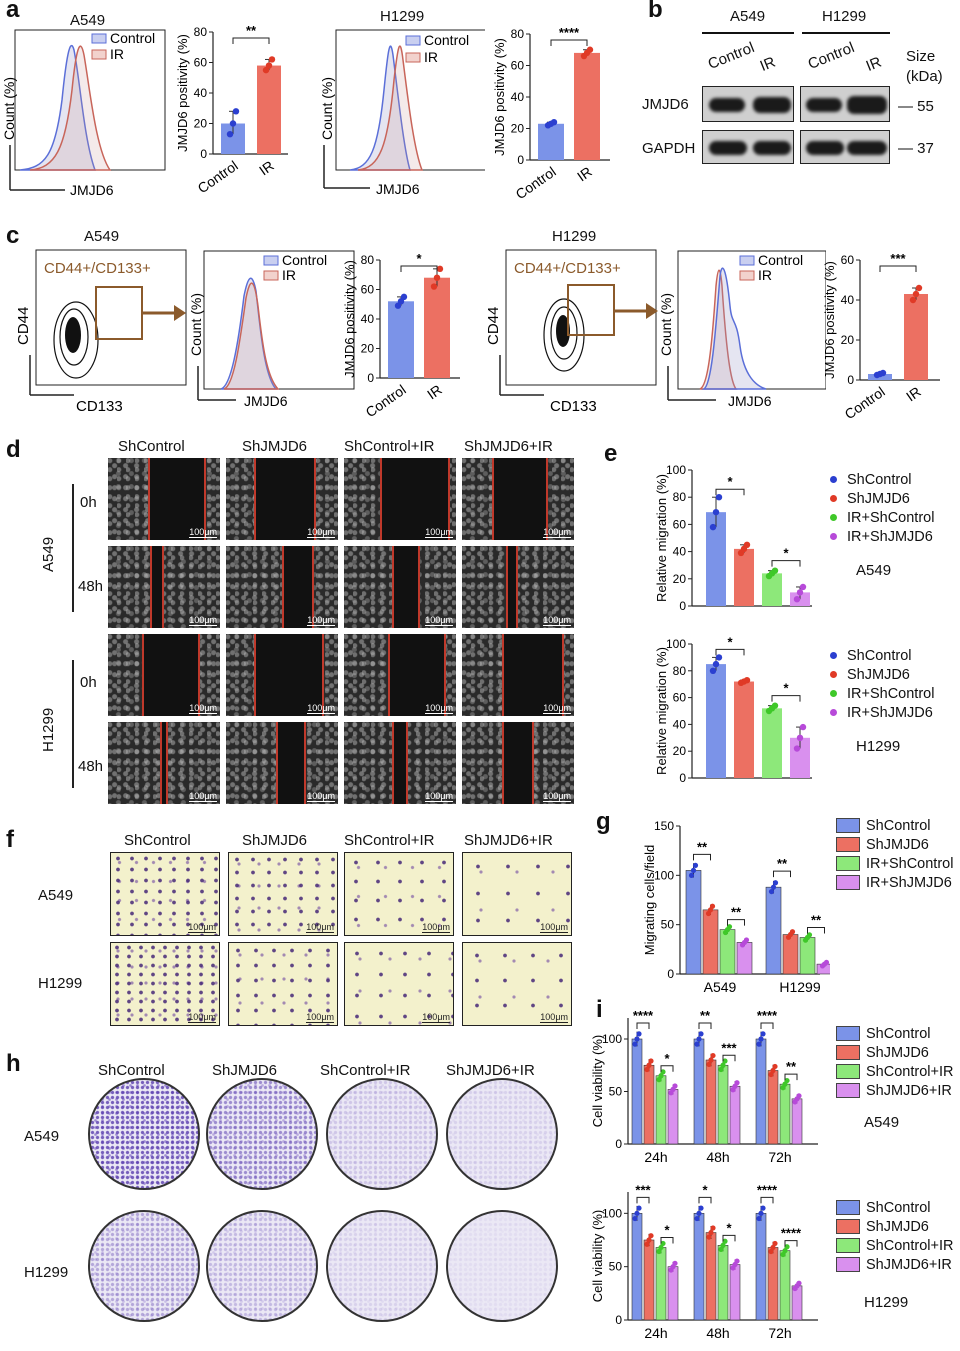  I want to click on bar-control, so click(551, 141).